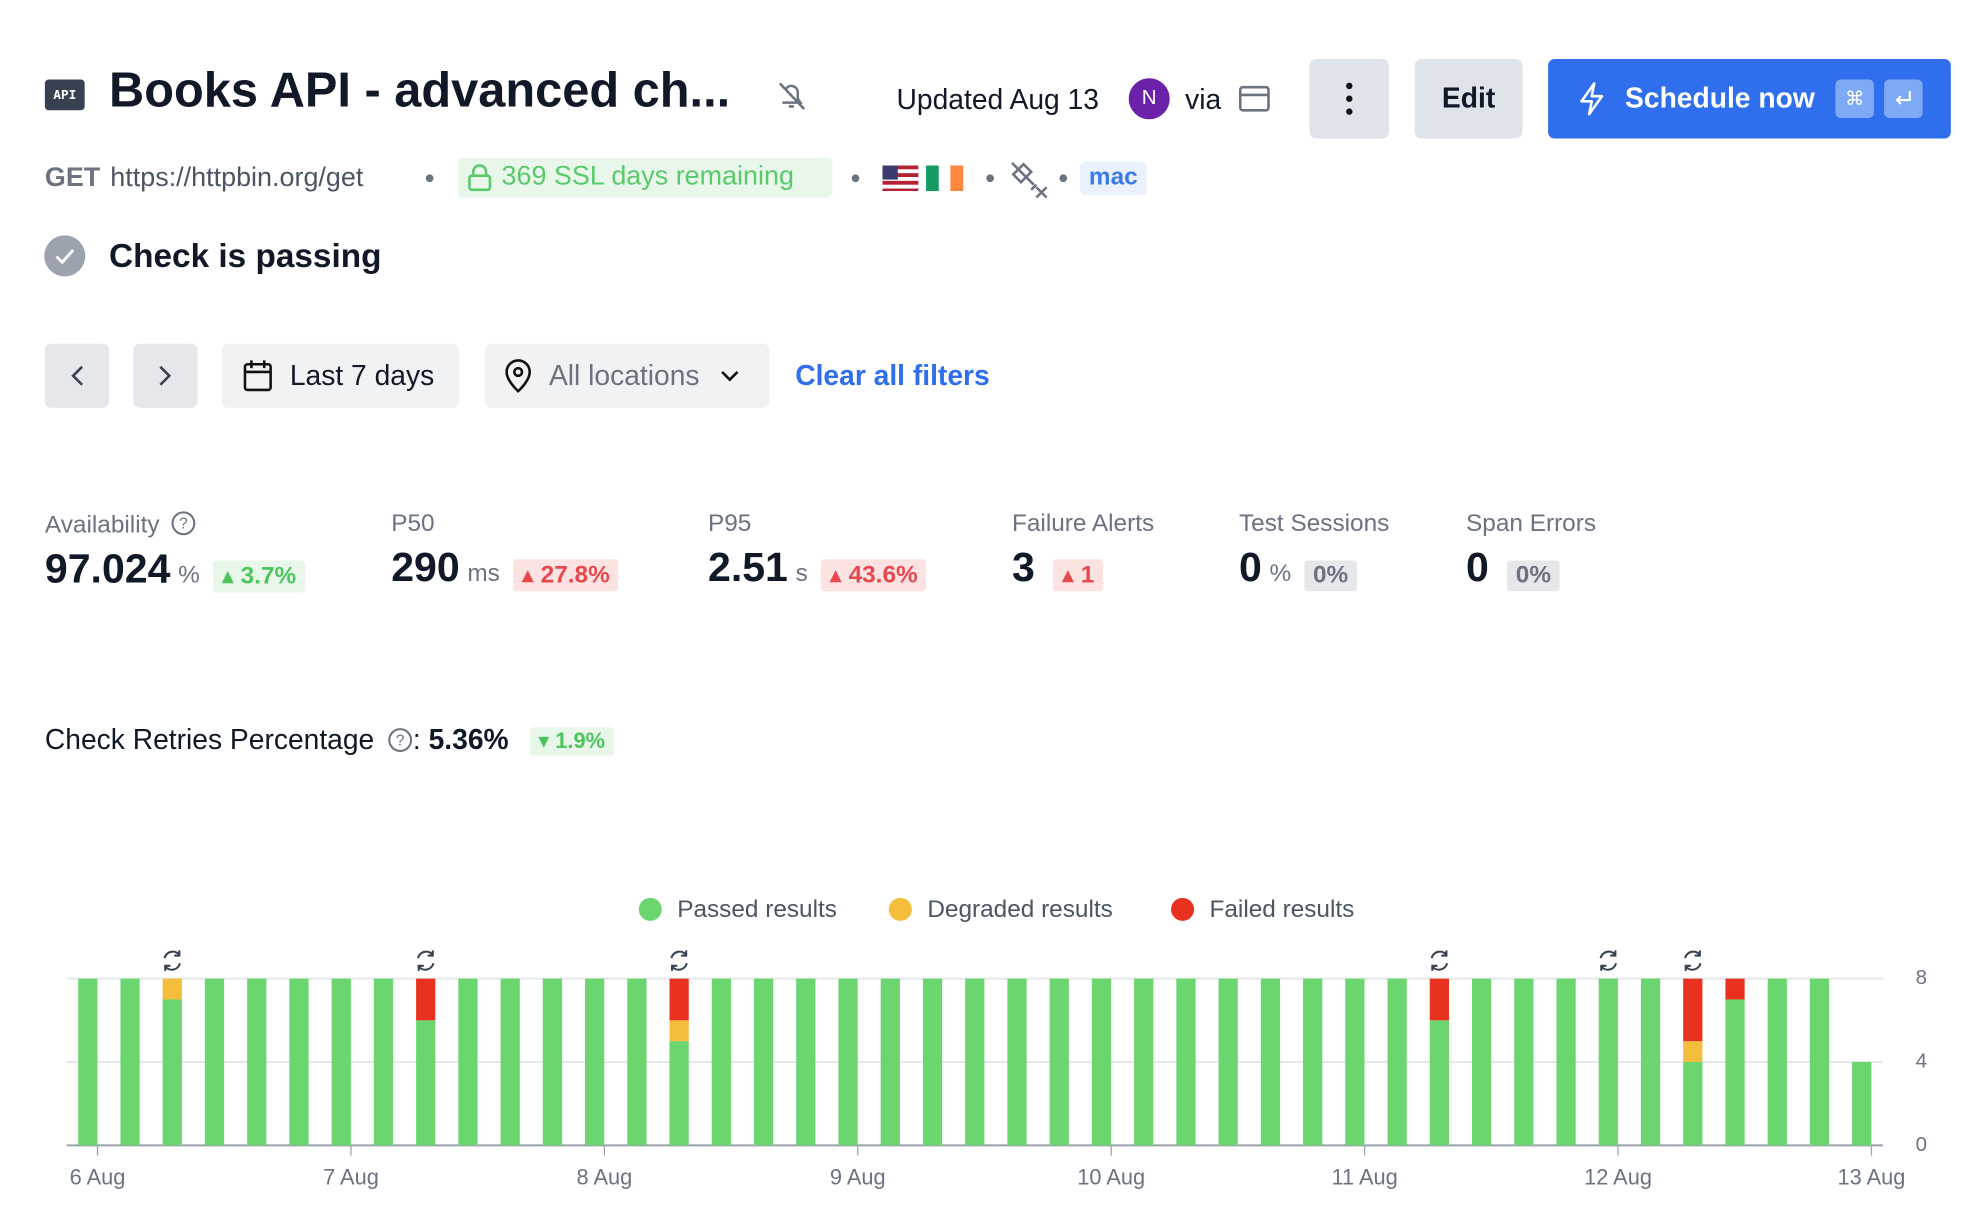 This screenshot has width=1988, height=1218. I want to click on next-button, so click(165, 375).